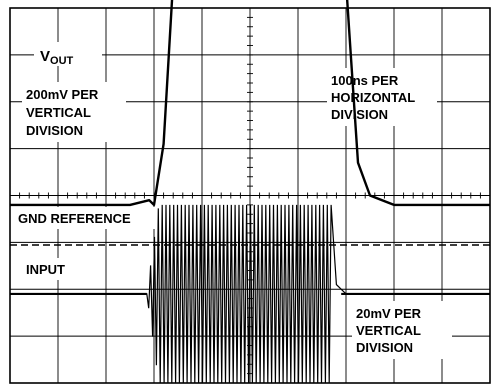  What do you see at coordinates (45, 269) in the screenshot?
I see `input-label: INPUT` at bounding box center [45, 269].